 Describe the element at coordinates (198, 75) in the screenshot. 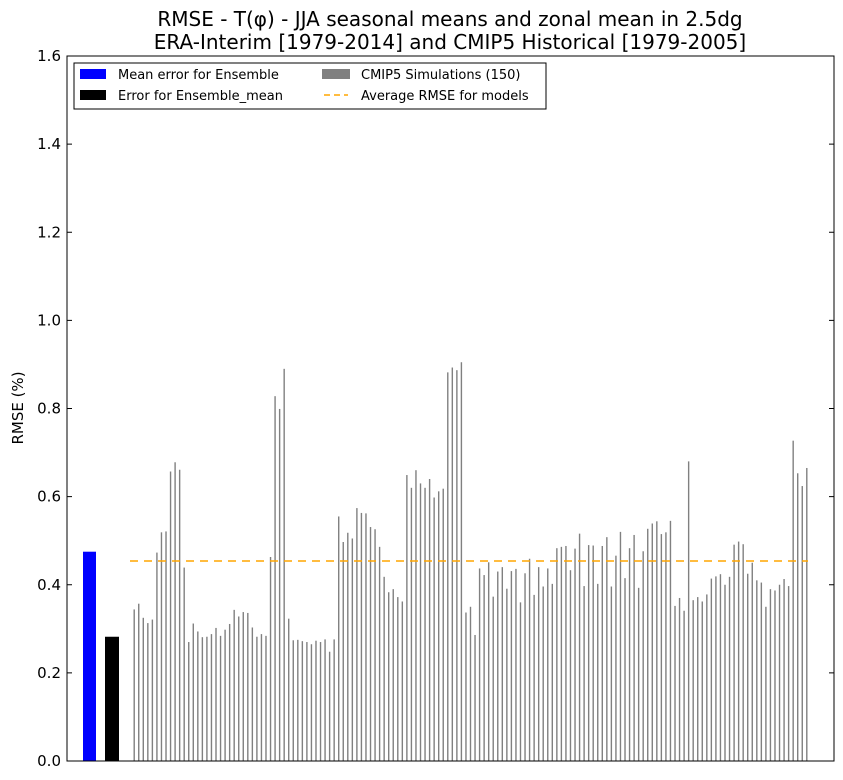

I see `legend-label-ensemble: Mean error for Ensemble` at that location.